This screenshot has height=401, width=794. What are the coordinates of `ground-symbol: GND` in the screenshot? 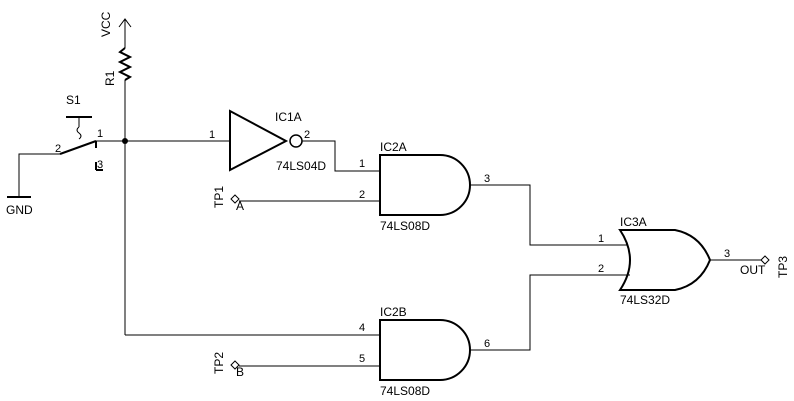 It's located at (33, 185).